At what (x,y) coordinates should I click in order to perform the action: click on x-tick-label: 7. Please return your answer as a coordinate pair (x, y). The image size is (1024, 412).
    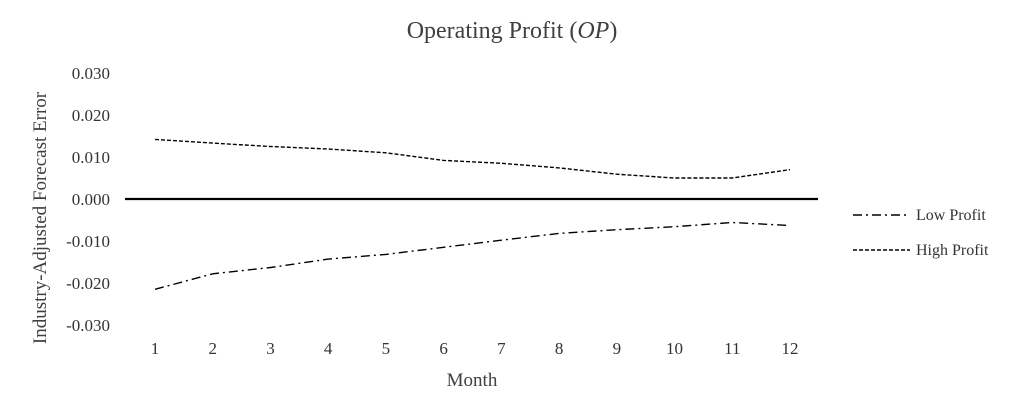
    Looking at the image, I should click on (501, 348).